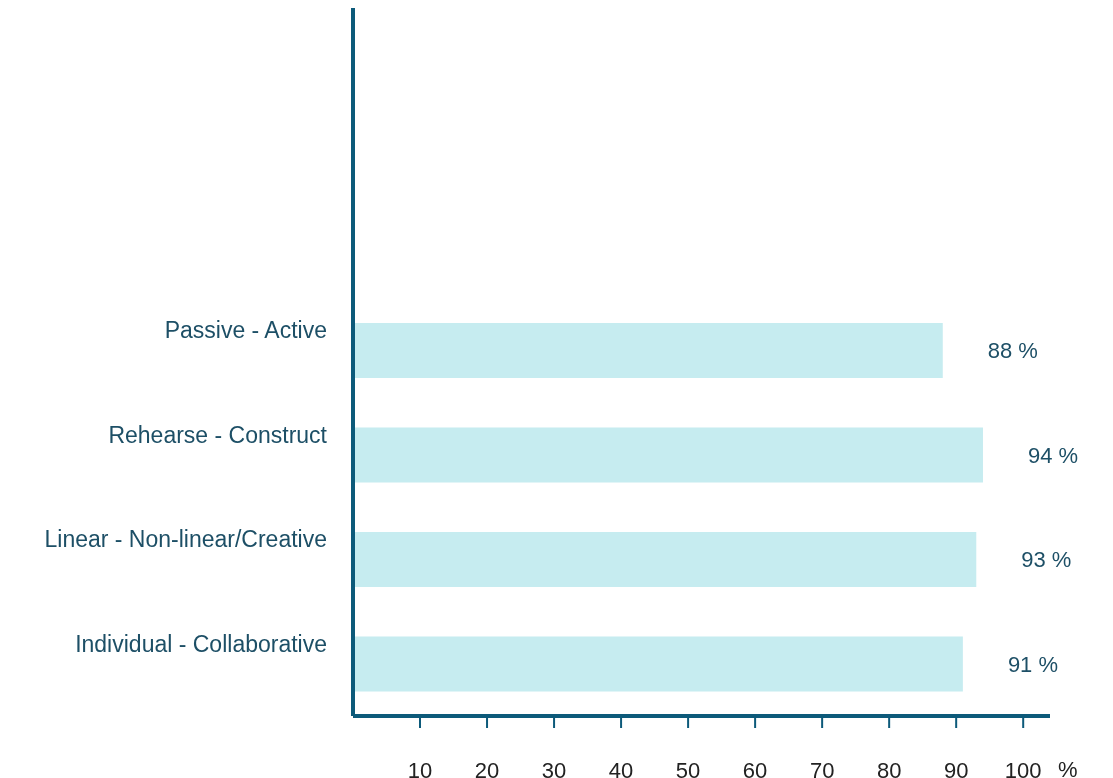  I want to click on x-tick-label: 90, so click(956, 768).